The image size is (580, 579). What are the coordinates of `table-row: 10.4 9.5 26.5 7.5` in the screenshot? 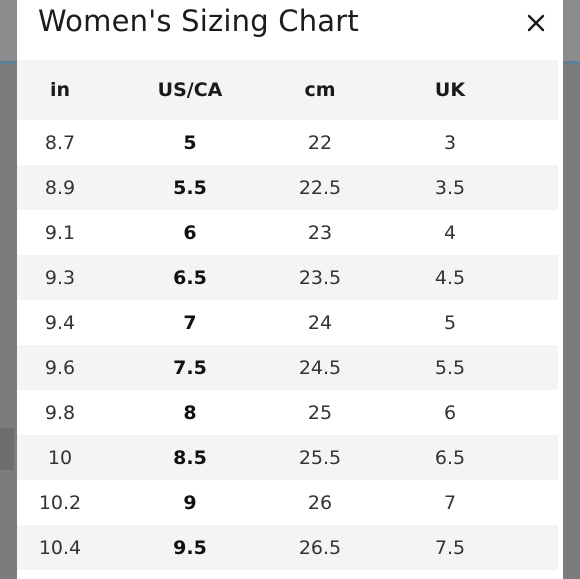 It's located at (290, 547).